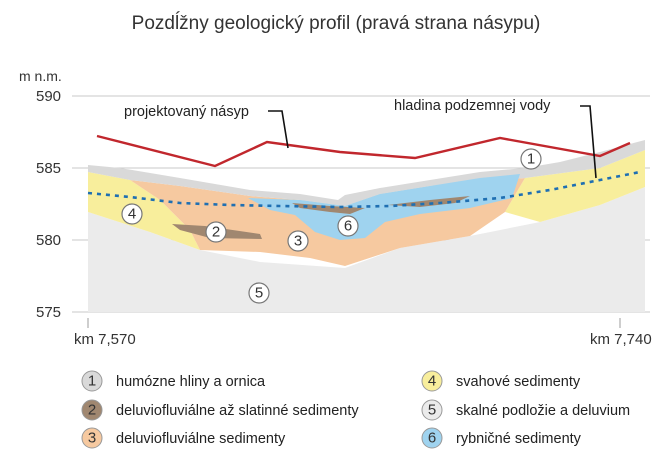 The height and width of the screenshot is (461, 672). I want to click on marker-2: 2, so click(216, 232).